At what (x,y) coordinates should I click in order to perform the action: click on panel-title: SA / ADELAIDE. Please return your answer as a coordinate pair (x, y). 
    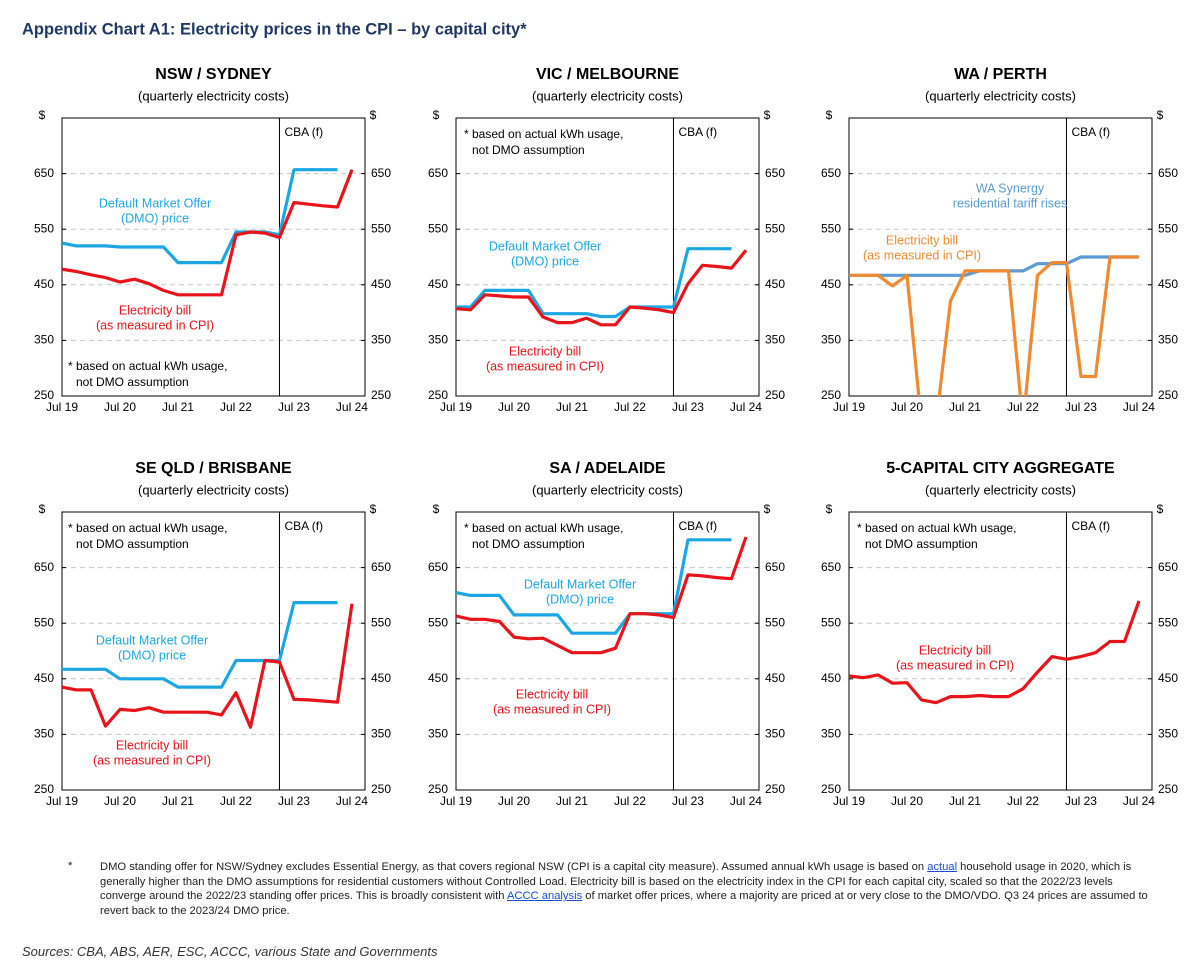
    Looking at the image, I should click on (607, 468).